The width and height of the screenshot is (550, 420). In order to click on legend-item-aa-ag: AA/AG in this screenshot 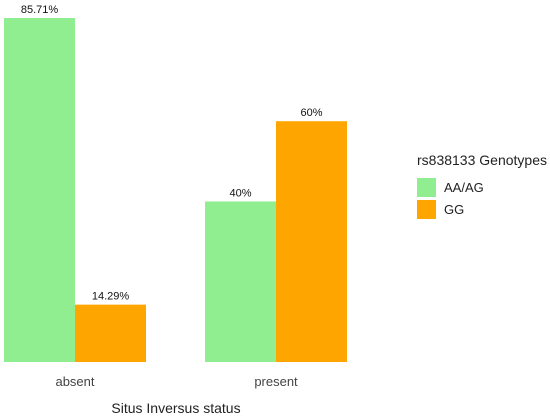, I will do `click(482, 187)`.